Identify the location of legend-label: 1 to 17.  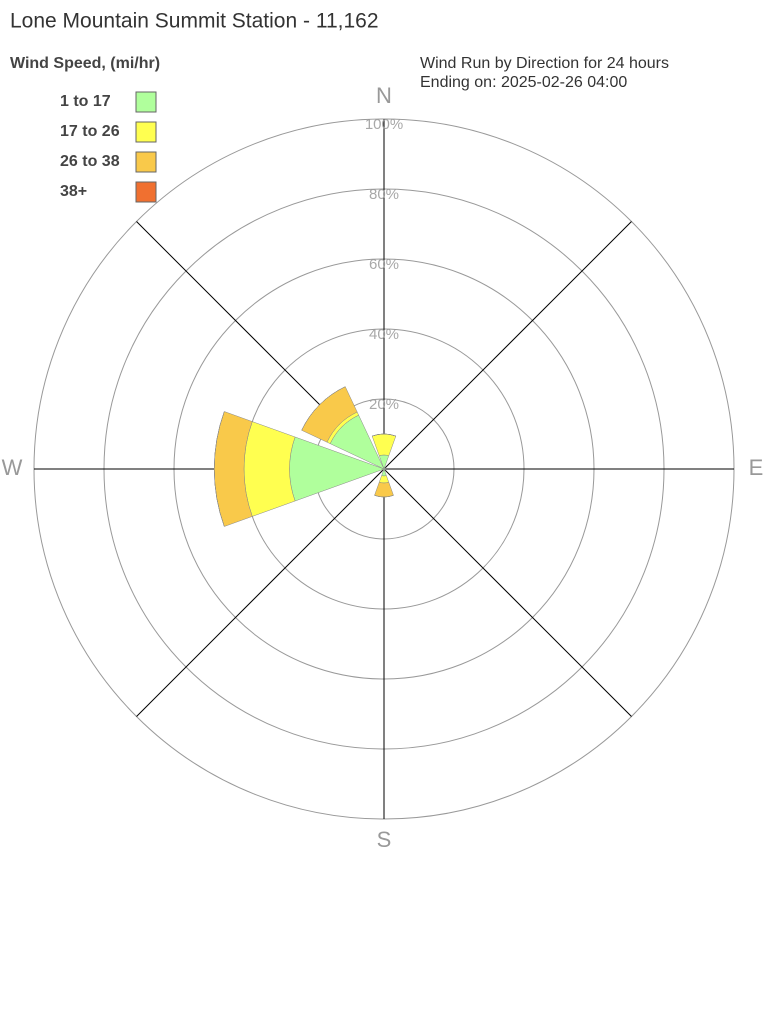
(85, 101).